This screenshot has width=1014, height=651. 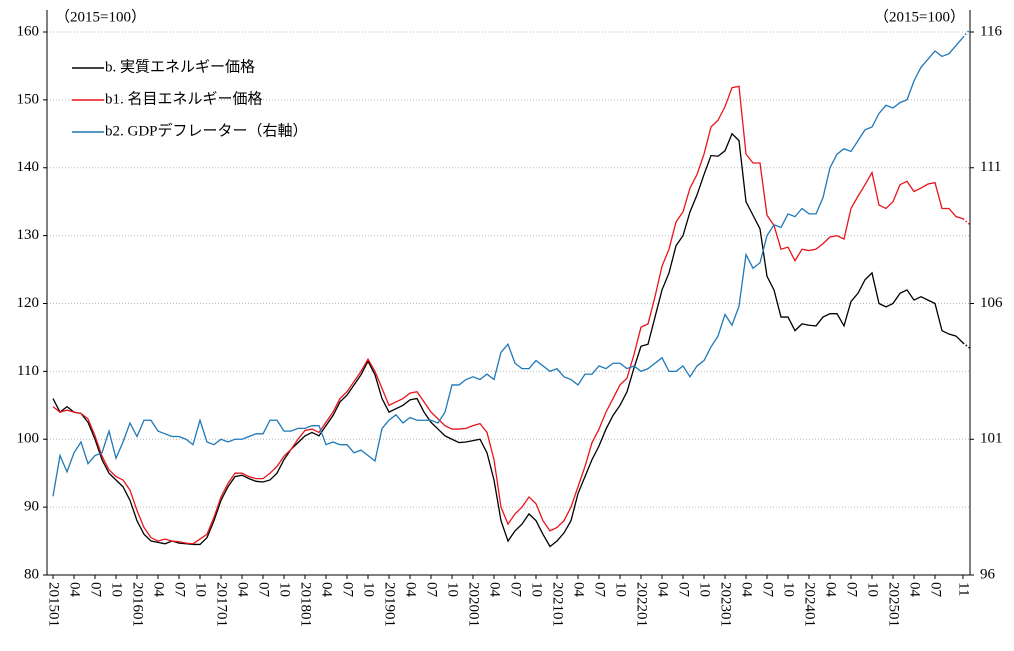 I want to click on x-tick-label: 201901, so click(x=390, y=604).